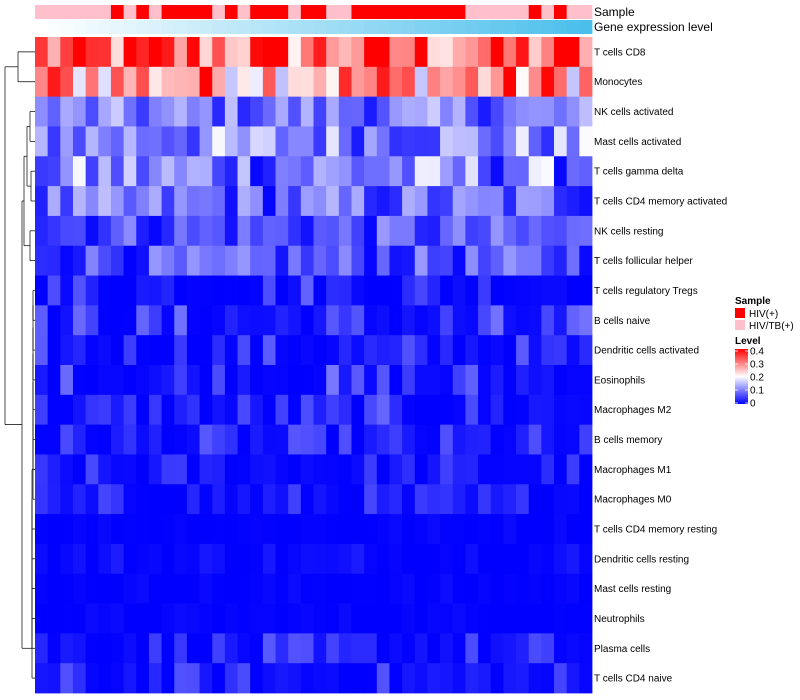  What do you see at coordinates (633, 500) in the screenshot?
I see `row-label: Macrophages M0` at bounding box center [633, 500].